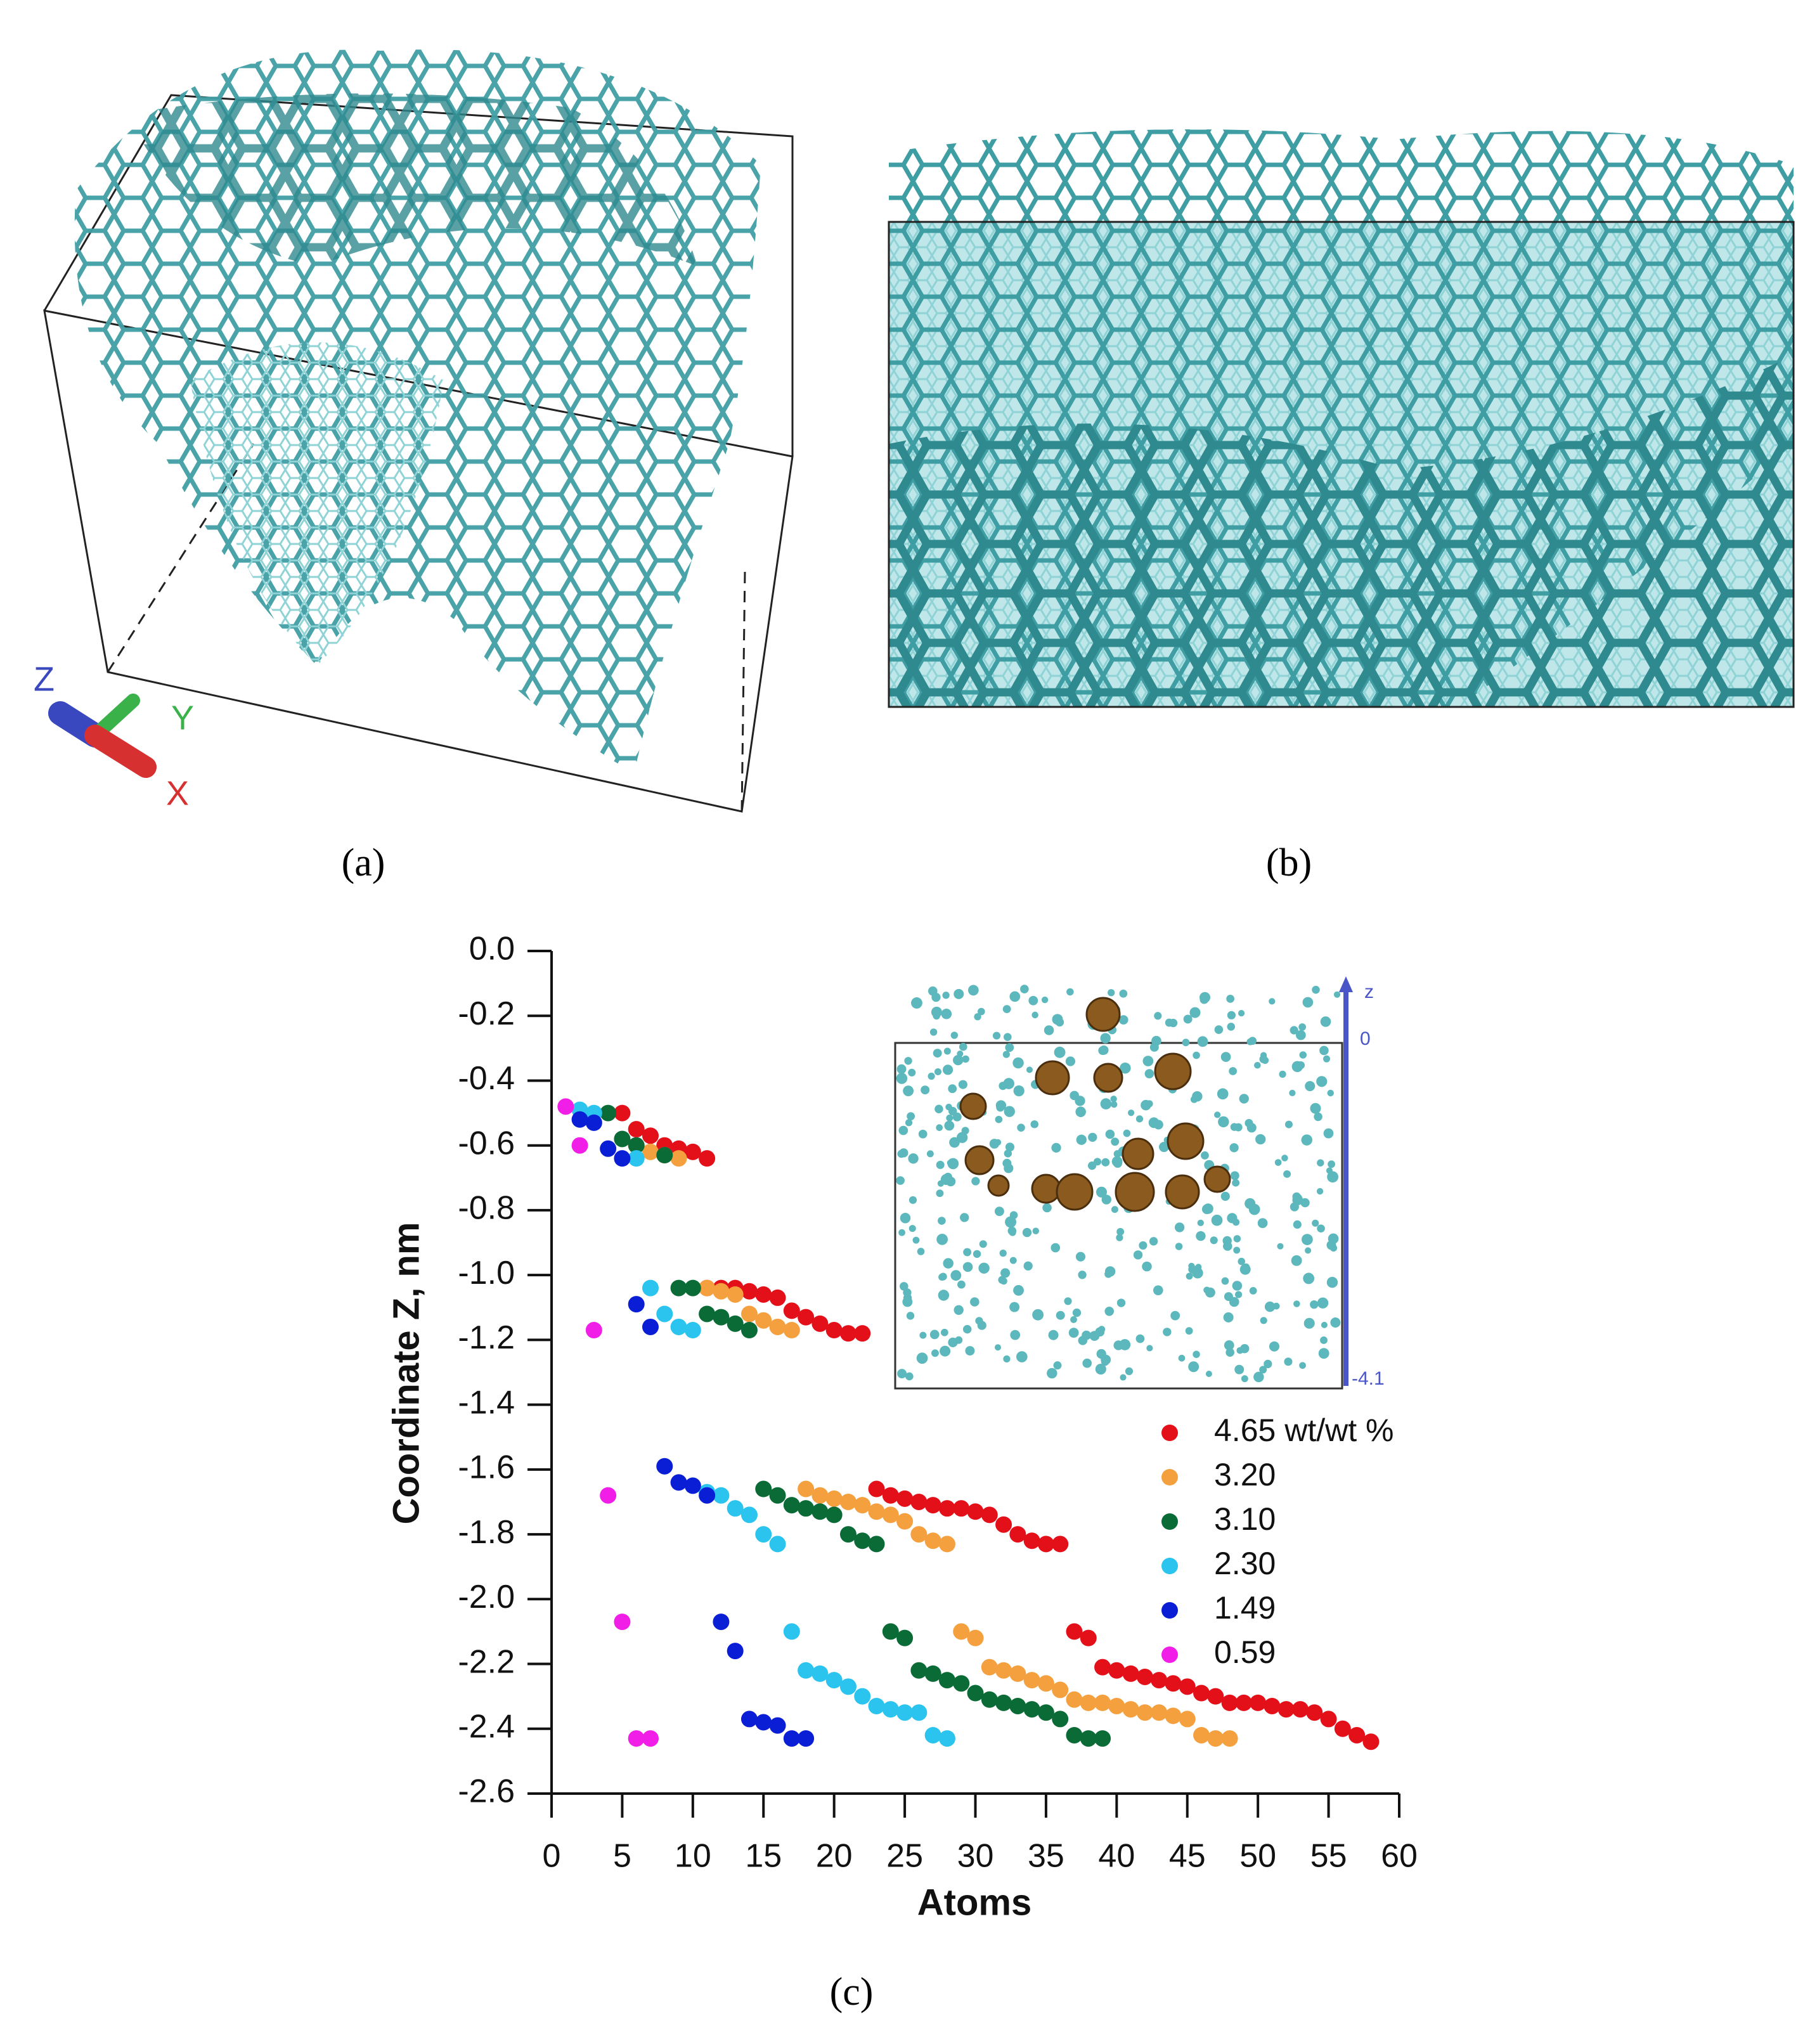 This screenshot has height=2044, width=1817. What do you see at coordinates (1289, 863) in the screenshot?
I see `panel-label: (b)` at bounding box center [1289, 863].